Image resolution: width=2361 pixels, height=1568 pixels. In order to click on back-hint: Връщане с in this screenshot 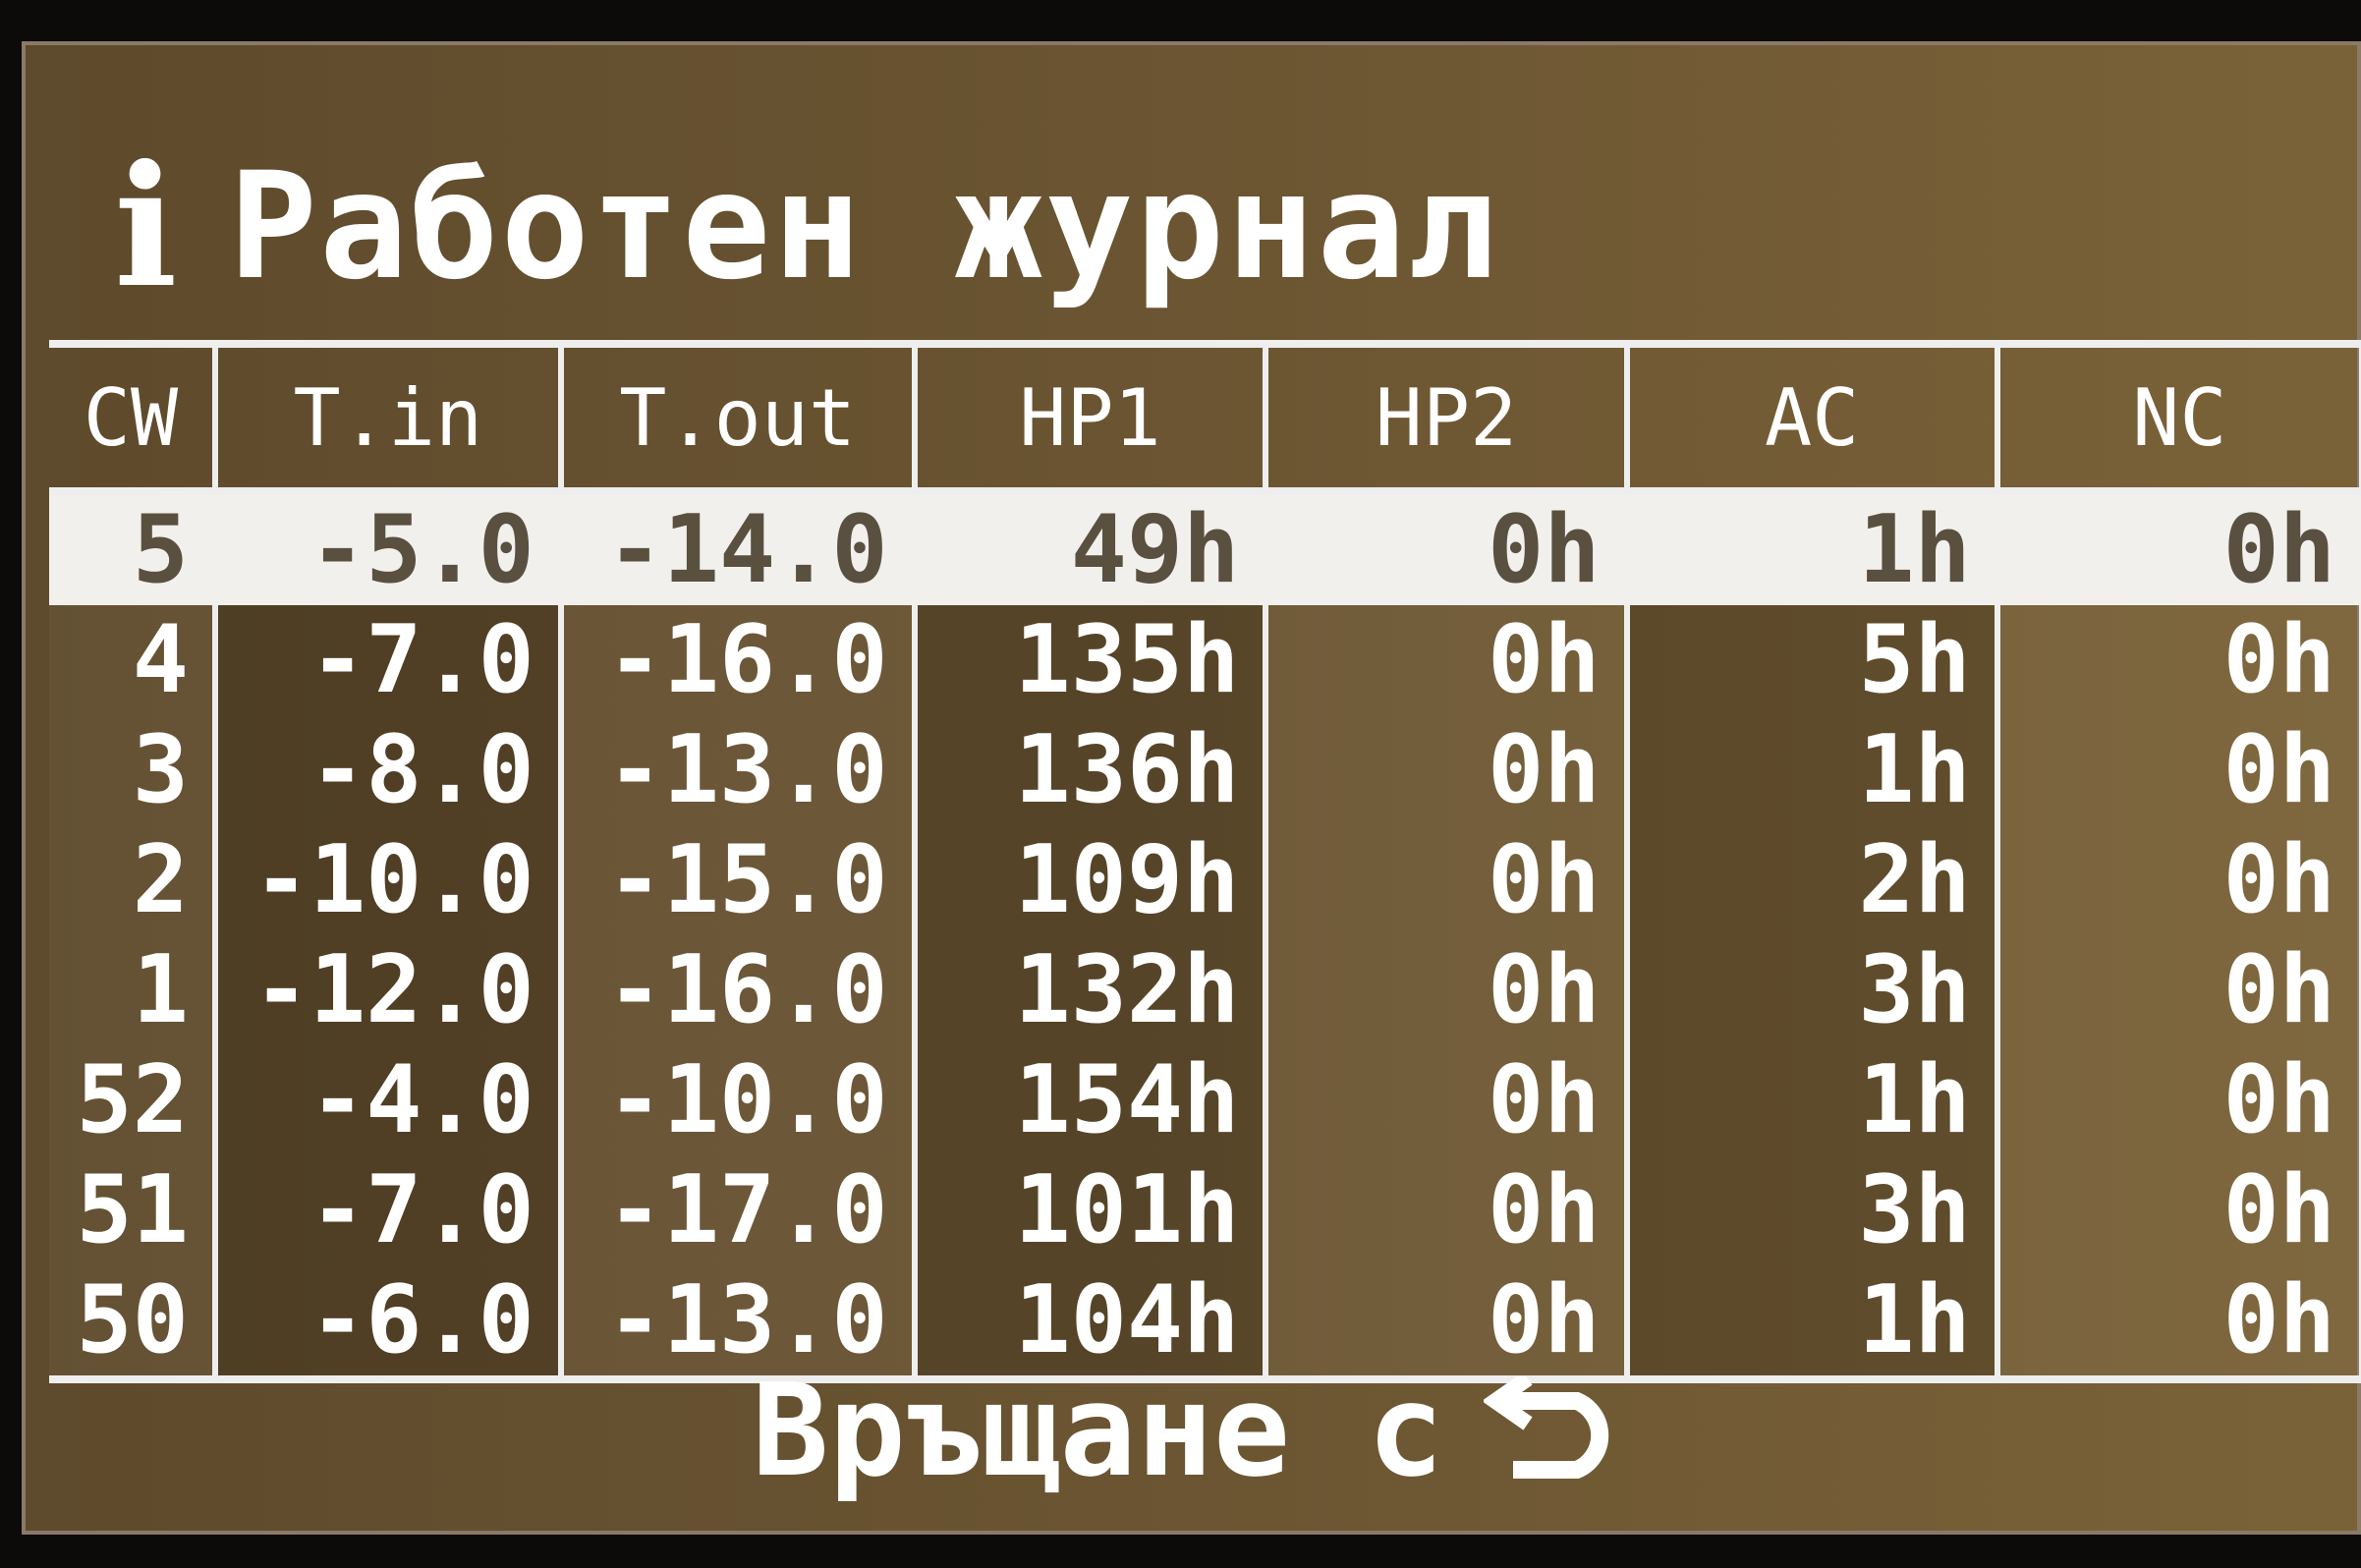, I will do `click(1191, 1430)`.